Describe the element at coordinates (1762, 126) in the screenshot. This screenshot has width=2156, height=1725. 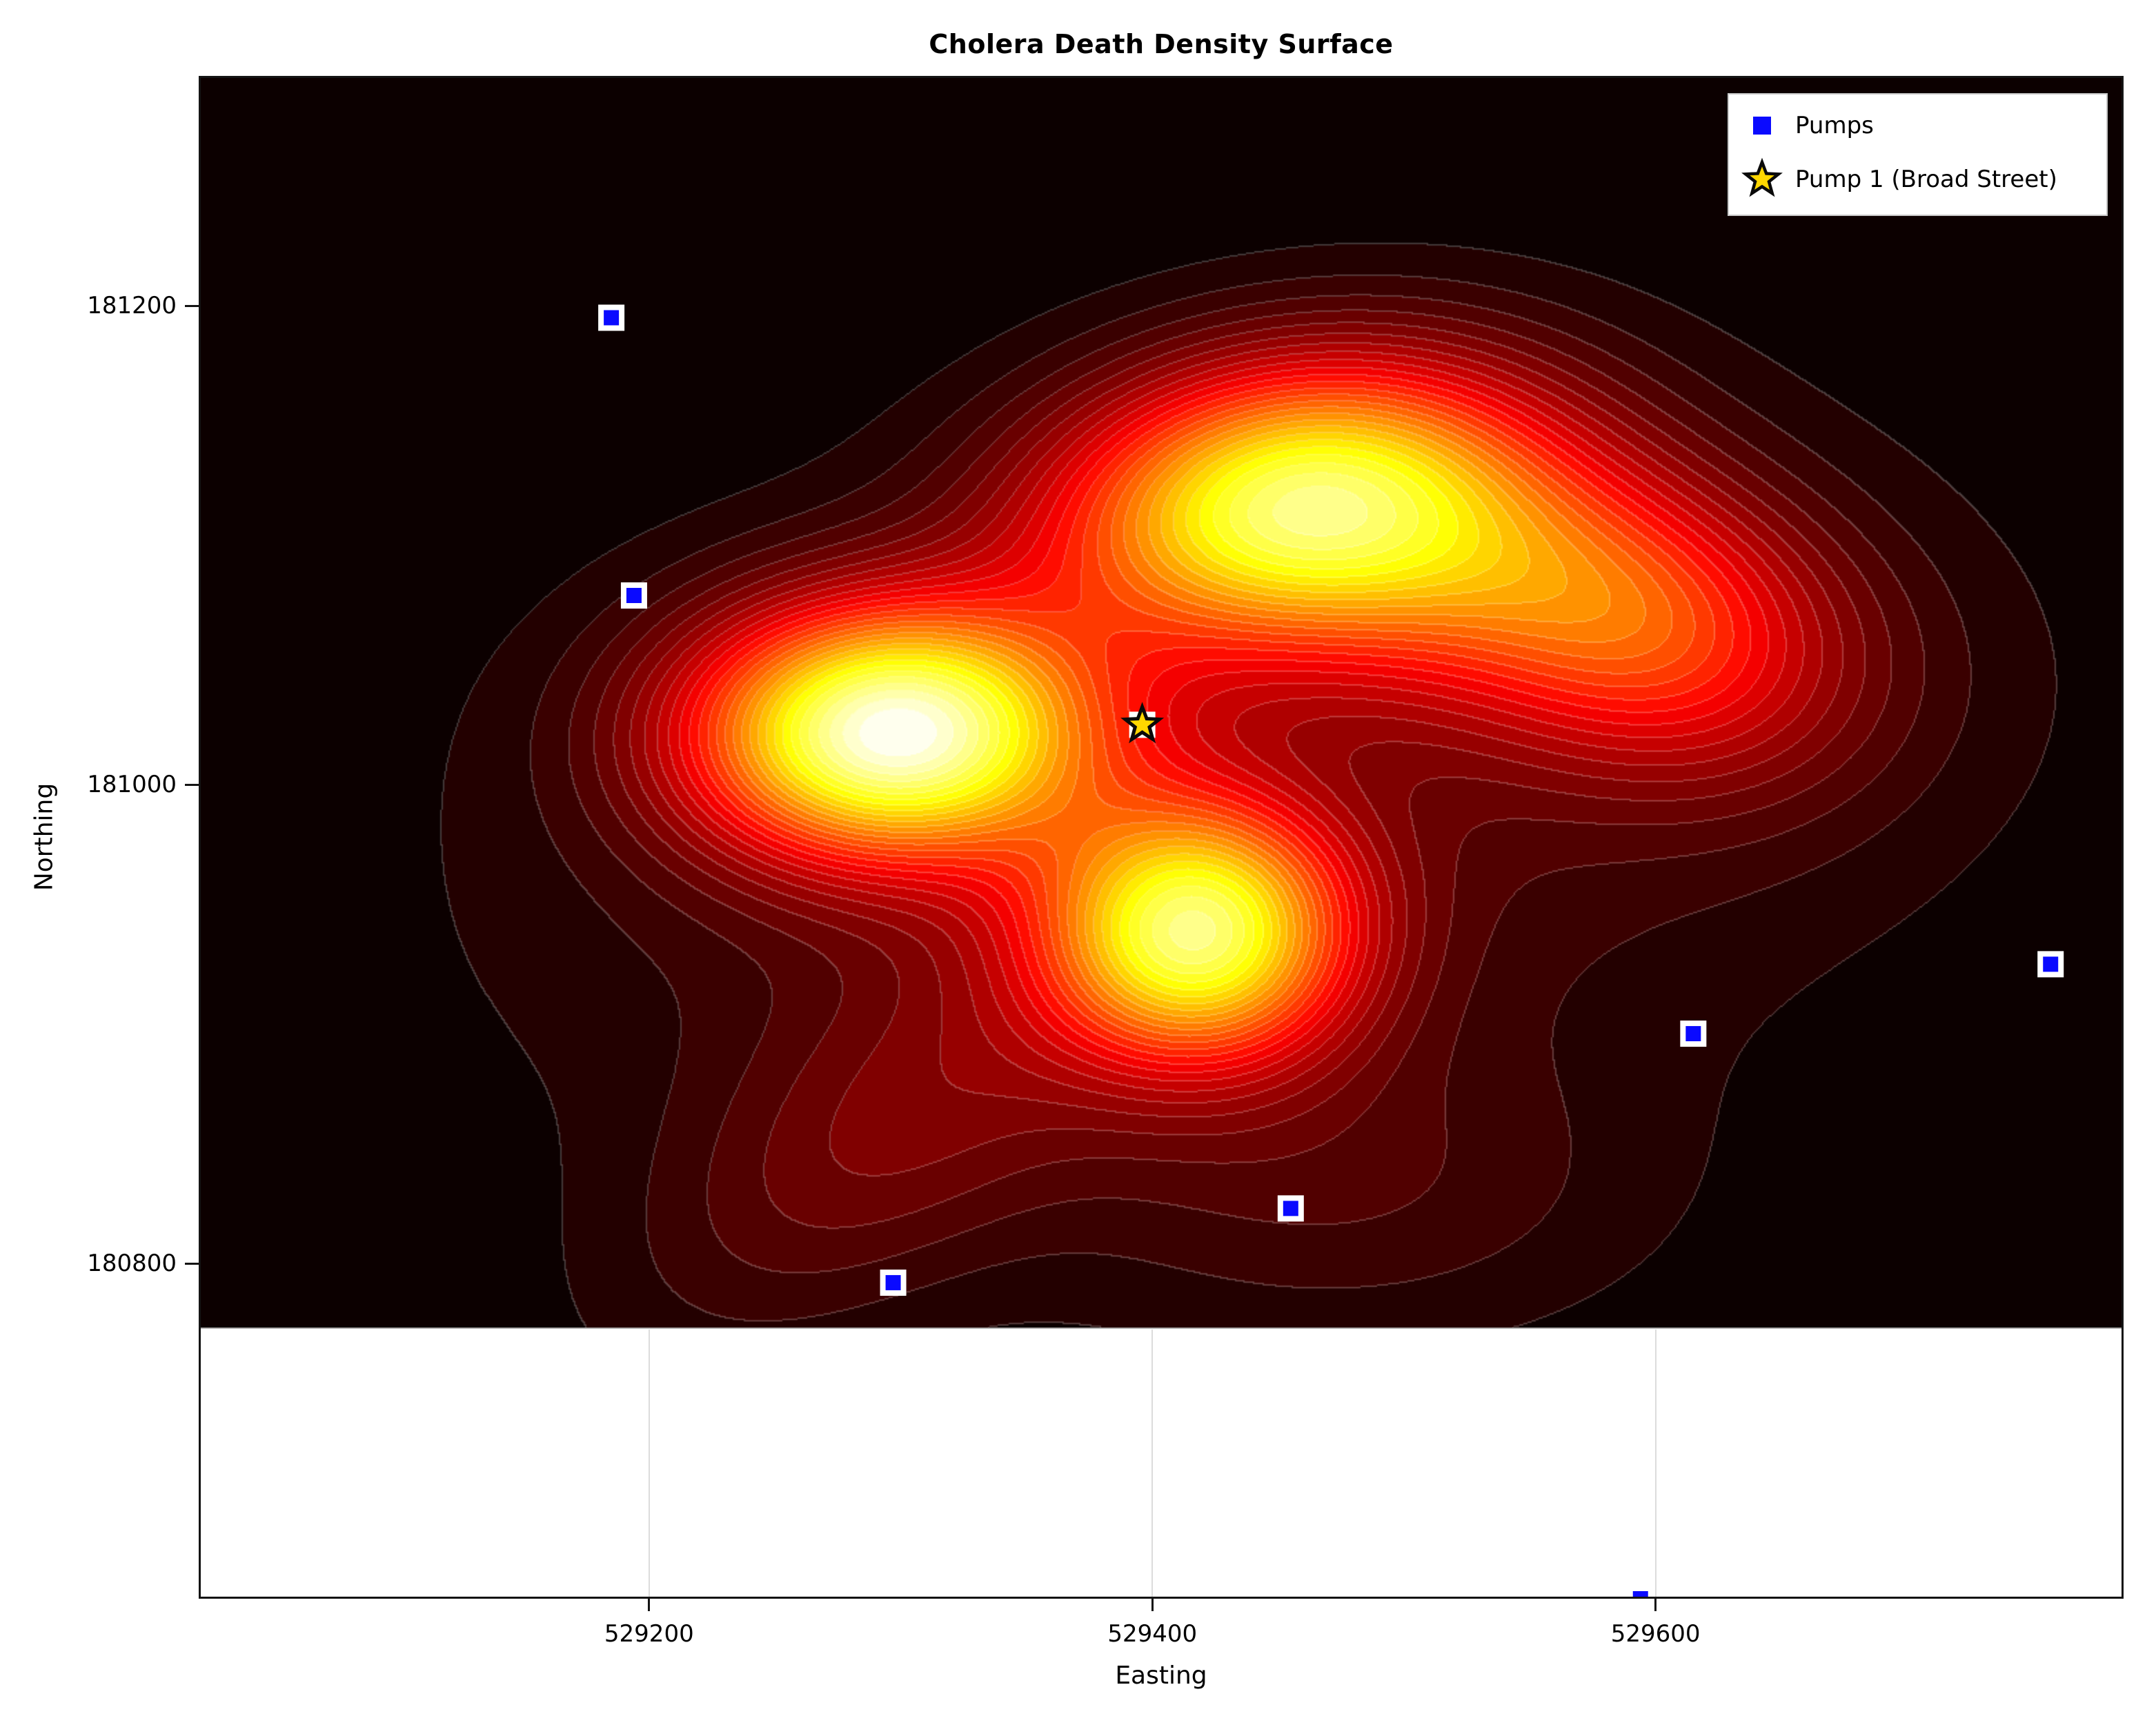
I see `blue-square-icon` at that location.